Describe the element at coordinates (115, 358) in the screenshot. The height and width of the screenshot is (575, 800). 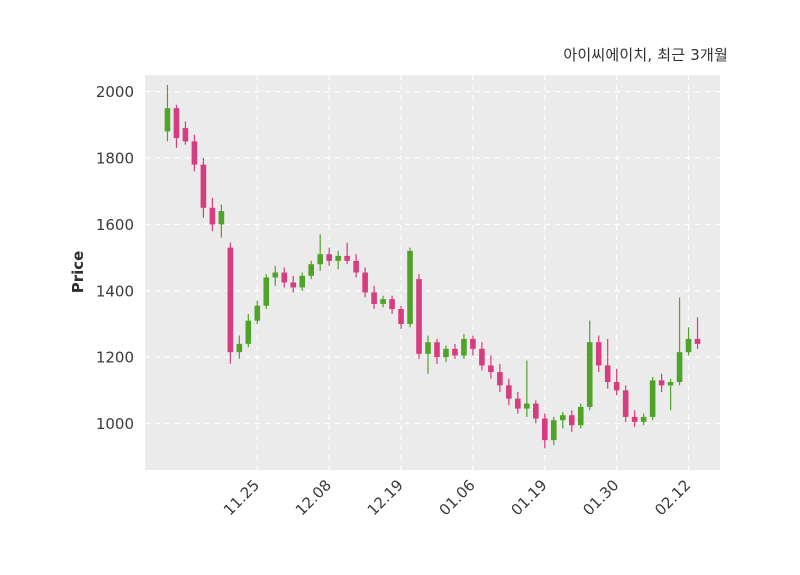
I see `y-tick-label: 1200` at that location.